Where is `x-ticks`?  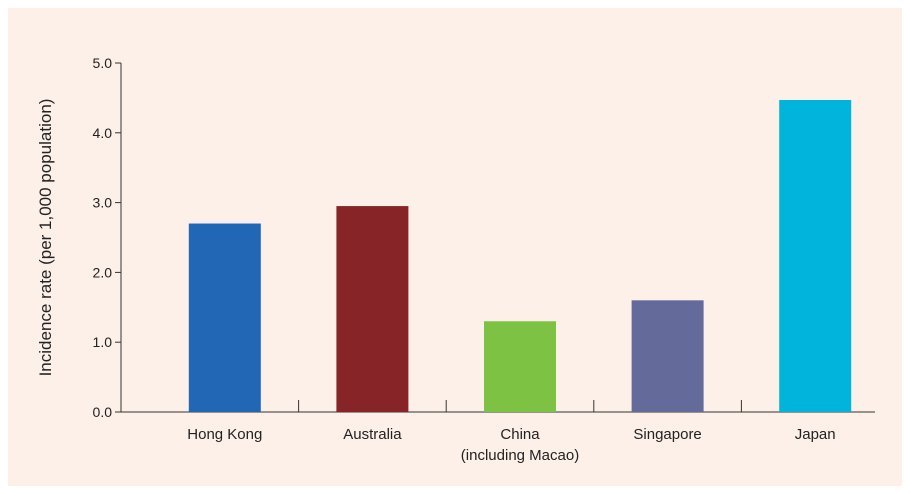
x-ticks is located at coordinates (520, 406).